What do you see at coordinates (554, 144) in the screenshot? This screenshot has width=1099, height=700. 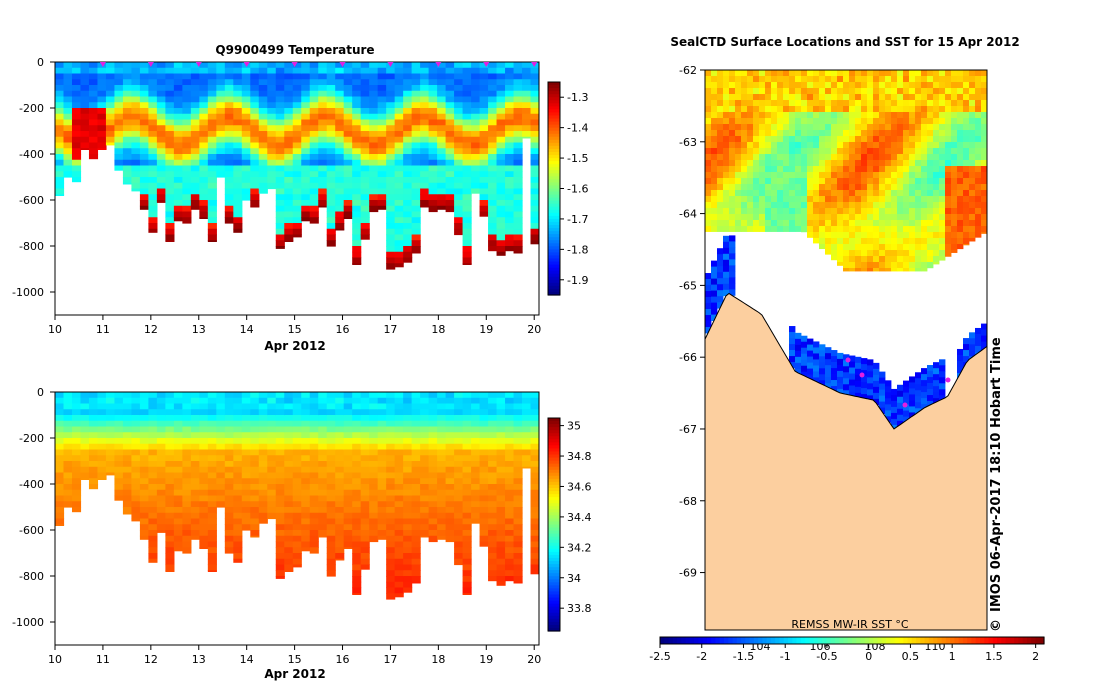 I see `colorbar-segment` at bounding box center [554, 144].